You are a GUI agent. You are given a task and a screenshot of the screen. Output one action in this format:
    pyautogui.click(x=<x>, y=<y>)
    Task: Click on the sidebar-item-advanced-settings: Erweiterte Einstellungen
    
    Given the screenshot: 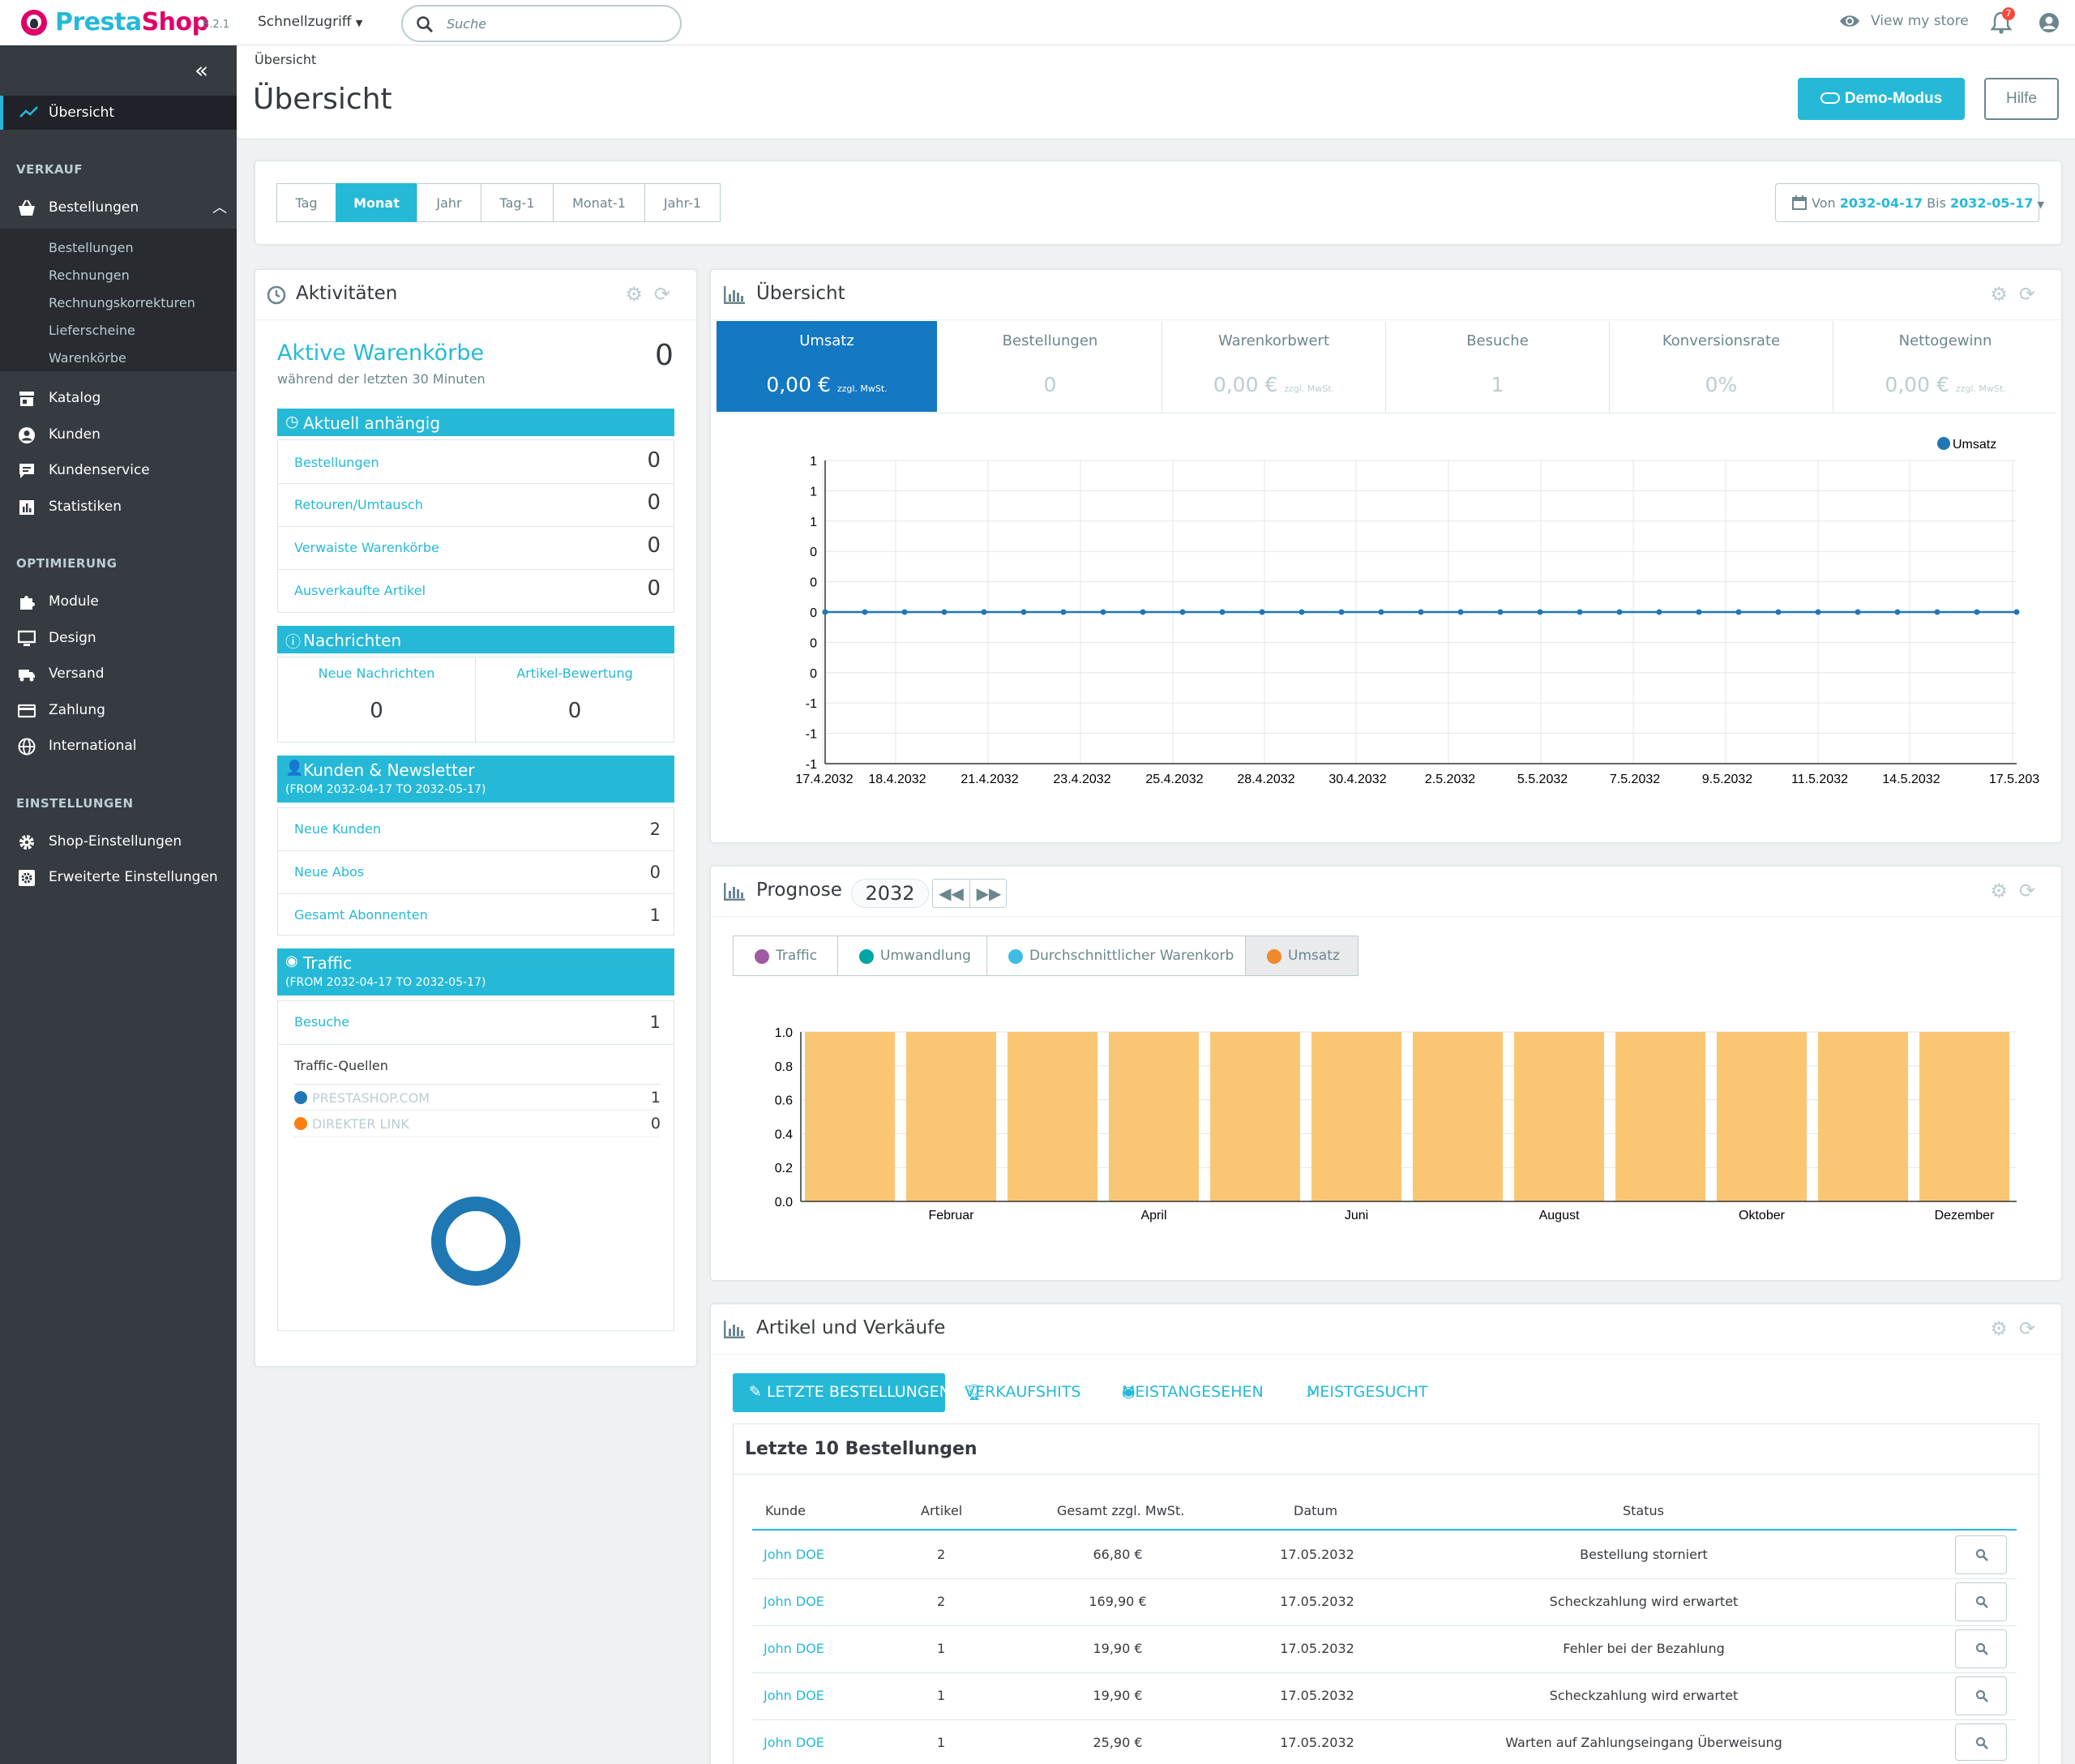 What is the action you would take?
    pyautogui.click(x=119, y=878)
    